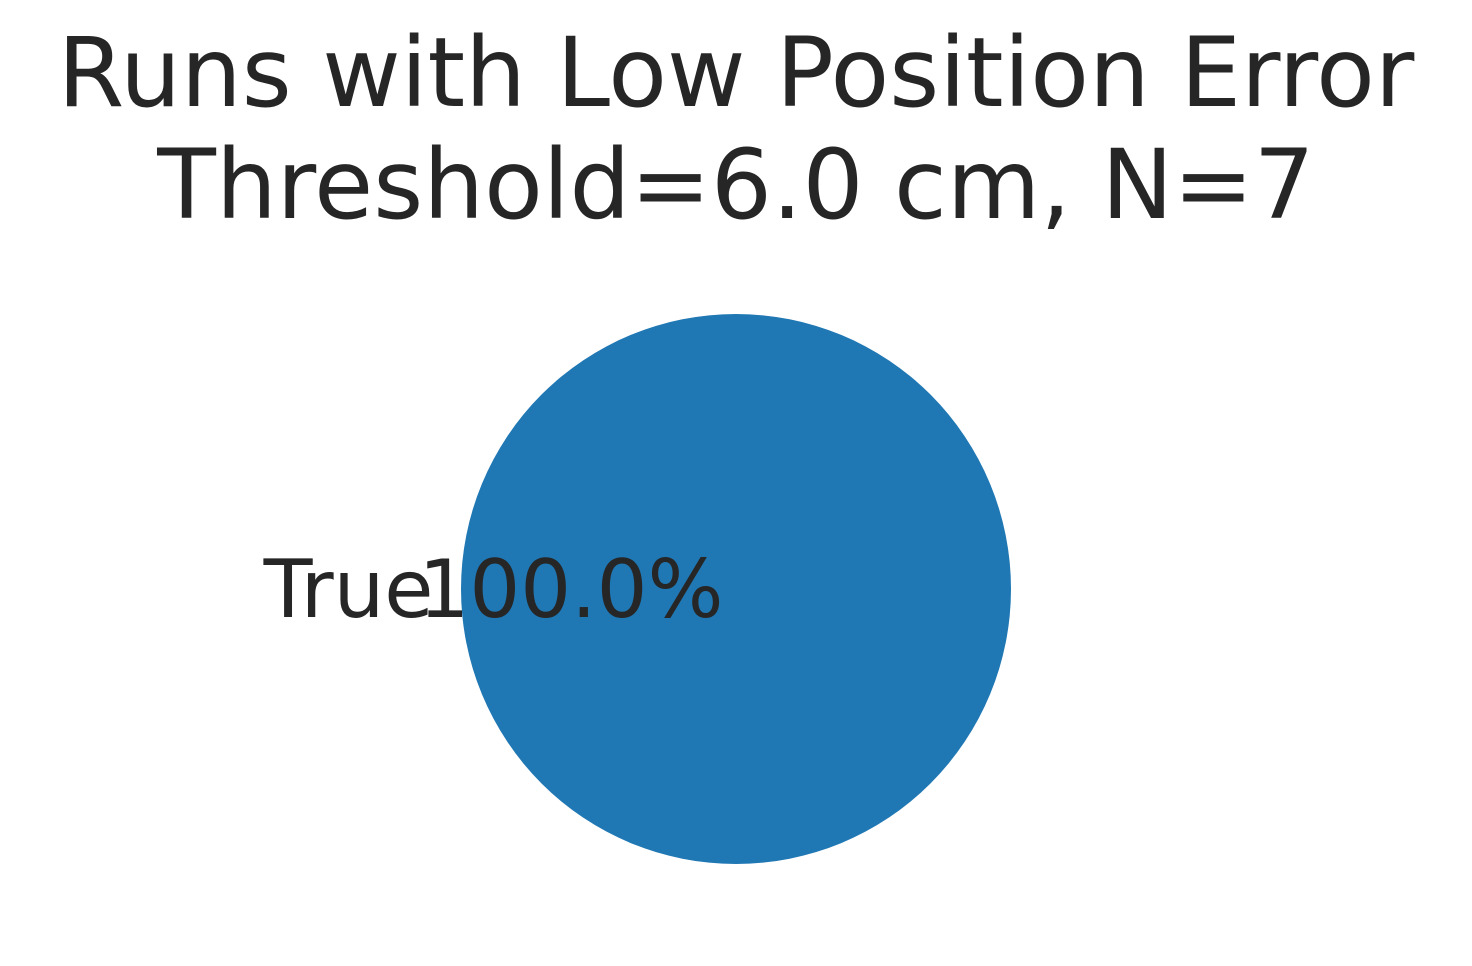 Image resolution: width=1472 pixels, height=966 pixels. What do you see at coordinates (735, 185) in the screenshot?
I see `chart-title-line-2: Threshold=6.0 cm, N=7` at bounding box center [735, 185].